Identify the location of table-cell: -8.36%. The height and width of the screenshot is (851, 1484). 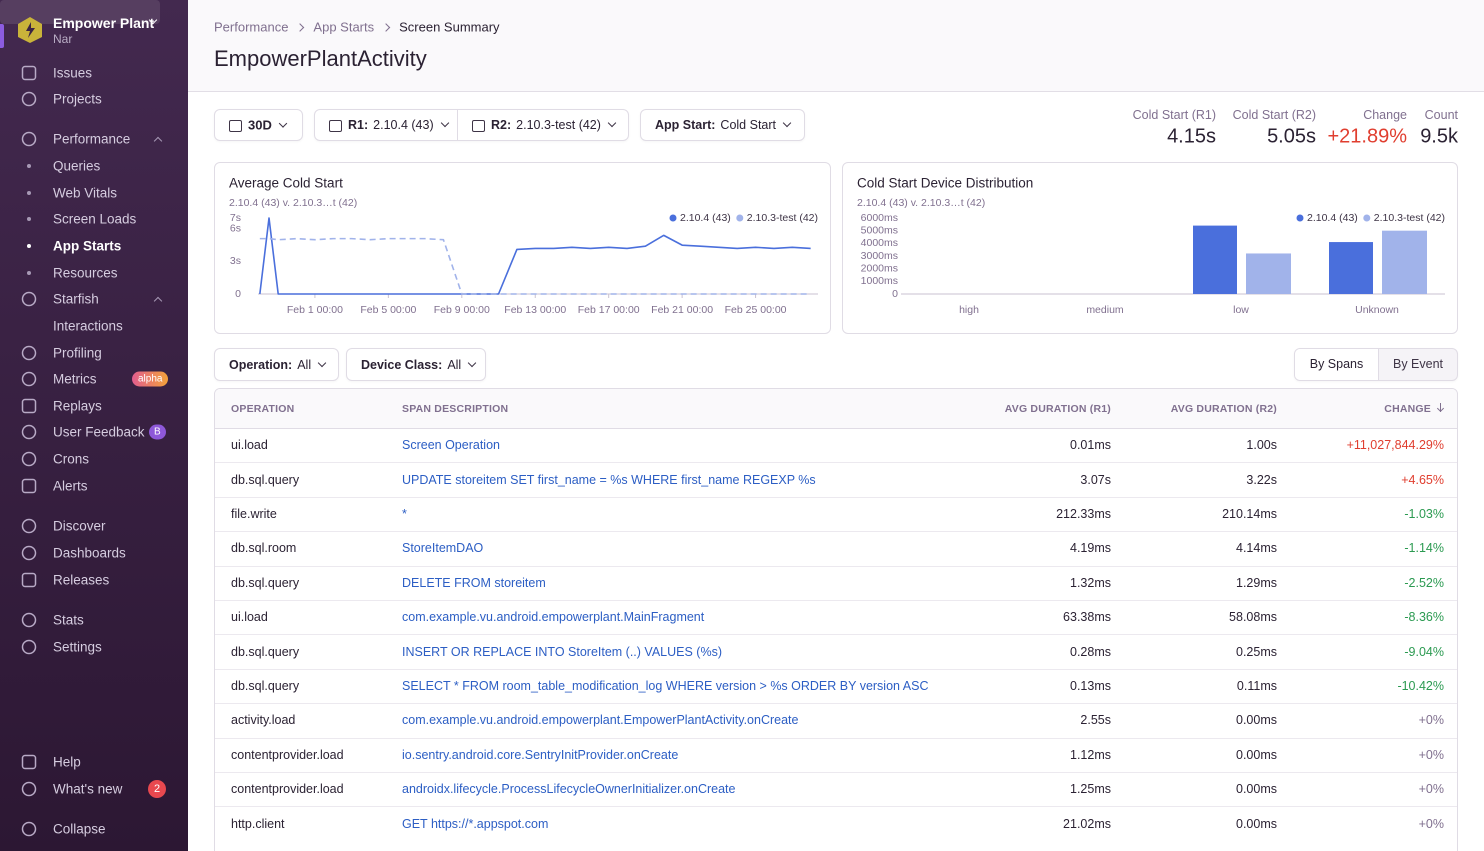
(1424, 617).